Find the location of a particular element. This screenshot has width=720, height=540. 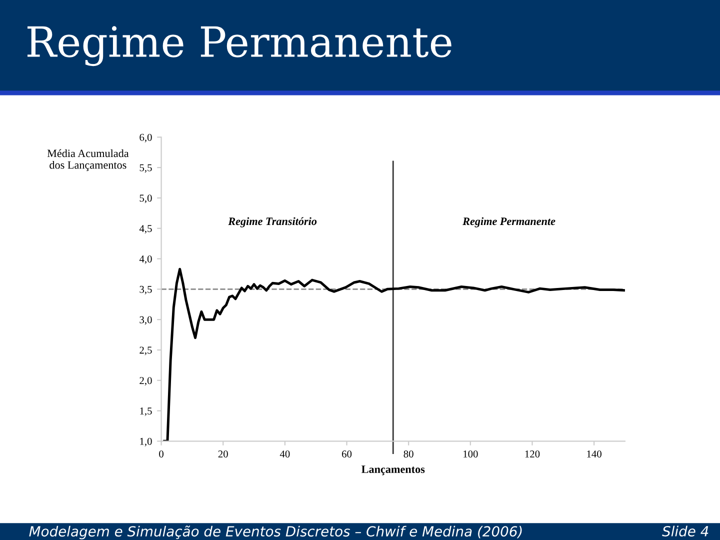

x-tick-label: 100 is located at coordinates (471, 454).